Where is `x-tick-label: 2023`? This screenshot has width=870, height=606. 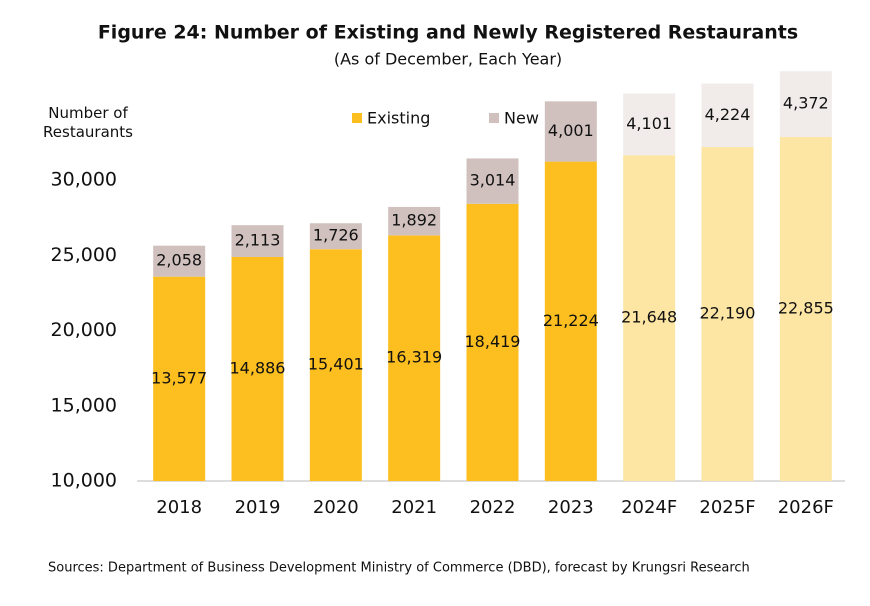 x-tick-label: 2023 is located at coordinates (571, 507).